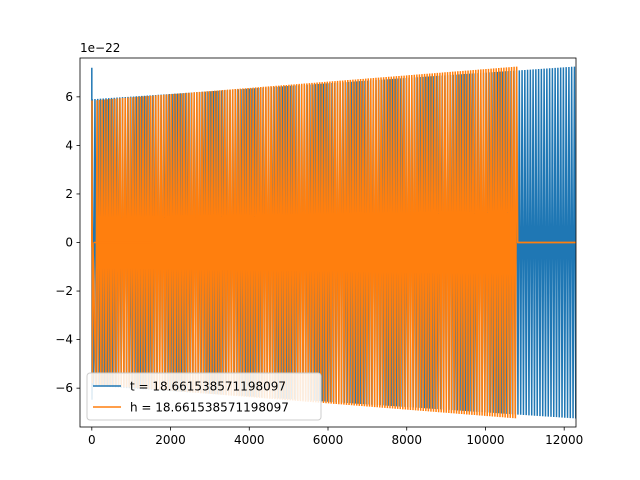  What do you see at coordinates (64, 291) in the screenshot?
I see `y-tick-label: −2` at bounding box center [64, 291].